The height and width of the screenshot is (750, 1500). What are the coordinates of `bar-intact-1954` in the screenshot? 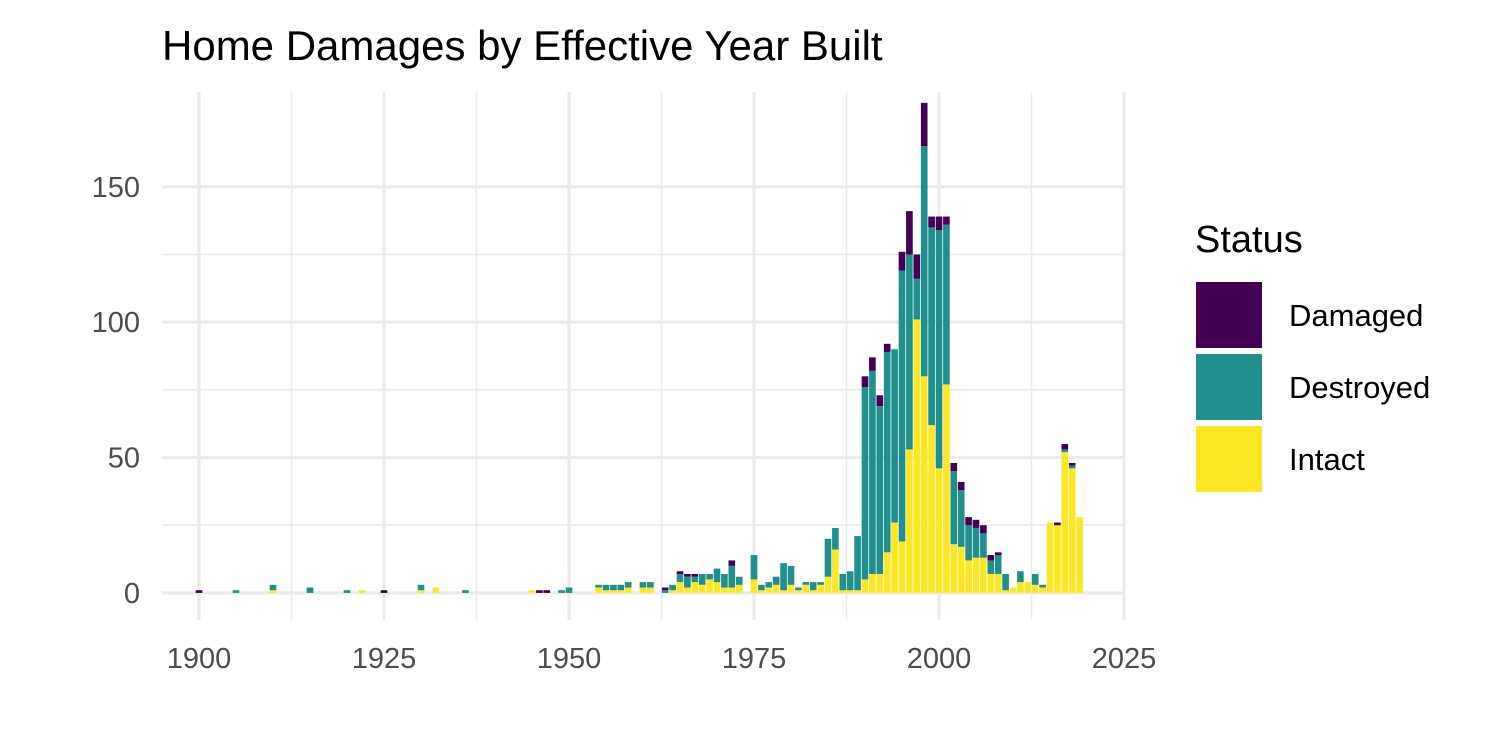 It's located at (598, 590).